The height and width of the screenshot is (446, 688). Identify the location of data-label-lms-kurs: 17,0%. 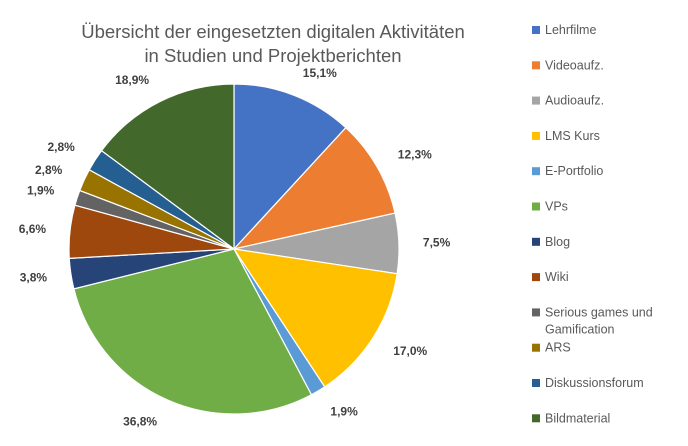
(410, 351).